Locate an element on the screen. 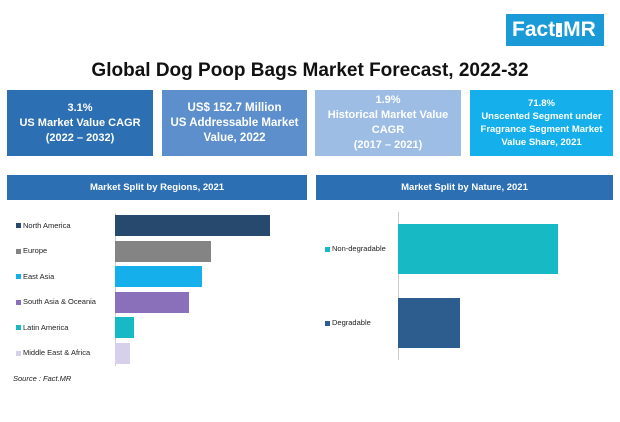  kpi-period: (2022 – 2032) is located at coordinates (80, 137).